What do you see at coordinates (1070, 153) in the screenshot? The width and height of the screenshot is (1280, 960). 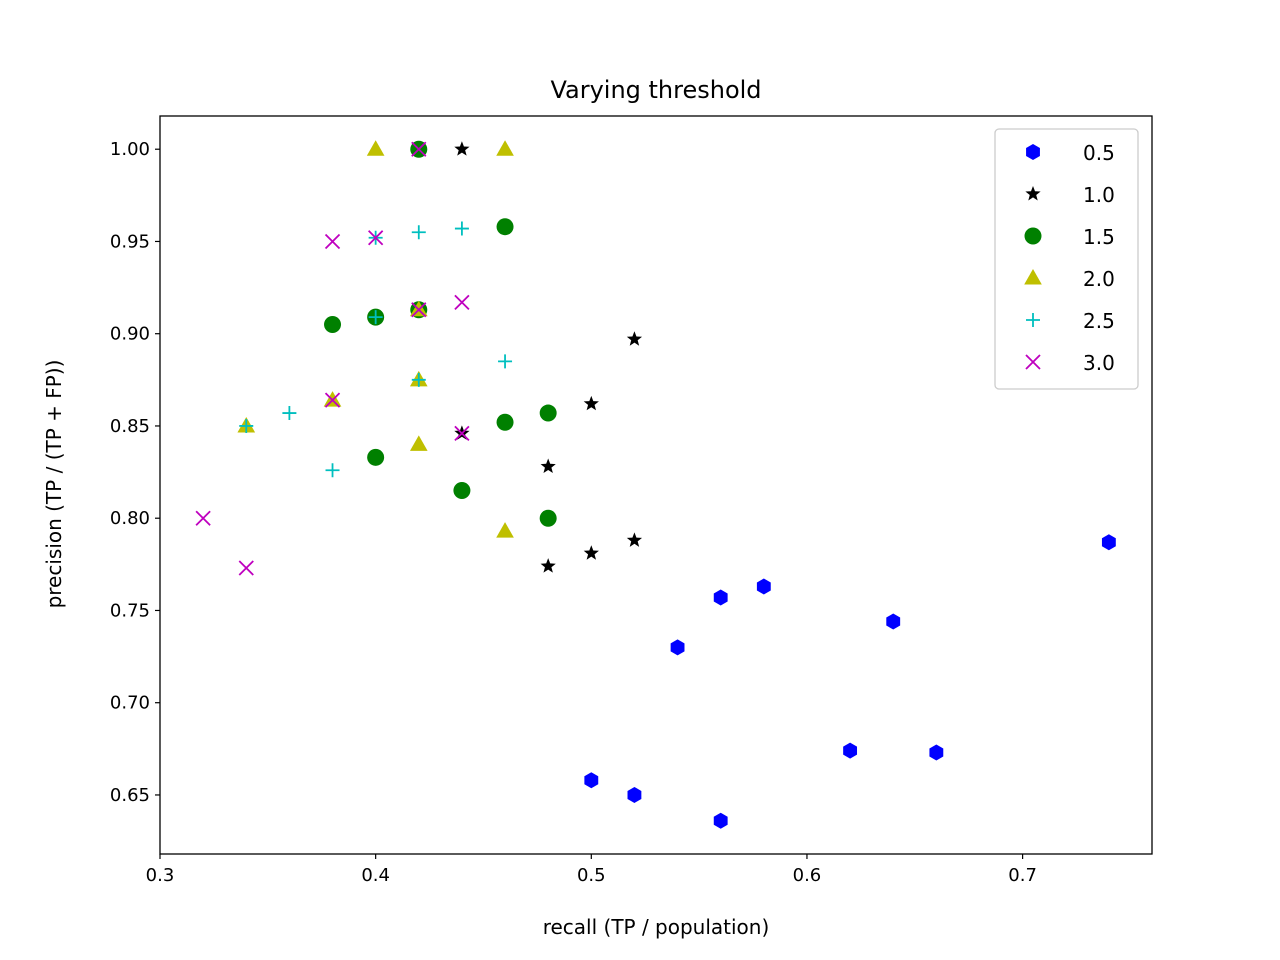 I see `legend-entry: 0.5` at bounding box center [1070, 153].